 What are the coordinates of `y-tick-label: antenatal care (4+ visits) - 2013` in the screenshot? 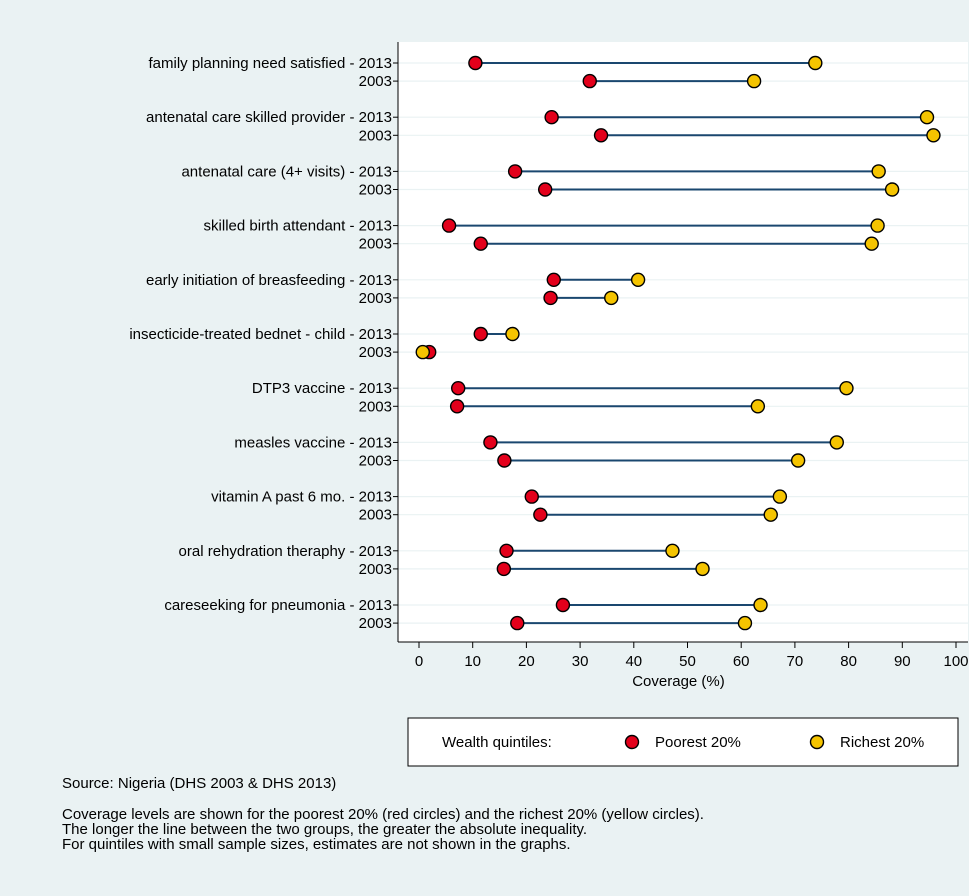 It's located at (286, 171).